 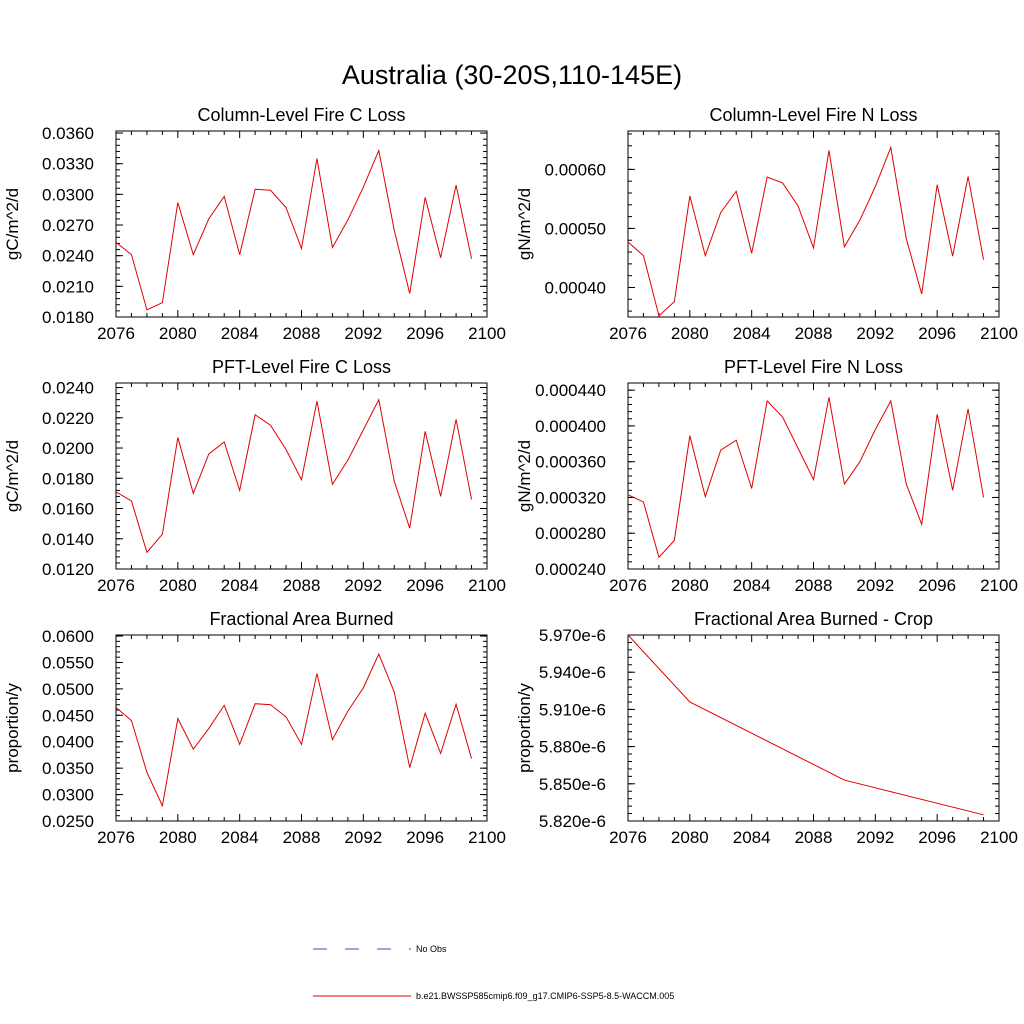 What do you see at coordinates (68, 662) in the screenshot?
I see `y-tick-label: 0.0550` at bounding box center [68, 662].